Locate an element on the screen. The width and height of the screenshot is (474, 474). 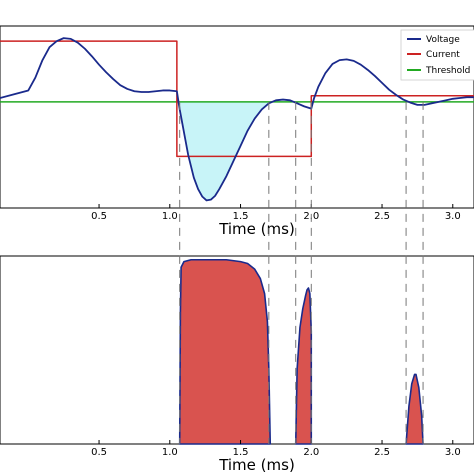
bottom-x-tick-label: 0.5 is located at coordinates (99, 452).